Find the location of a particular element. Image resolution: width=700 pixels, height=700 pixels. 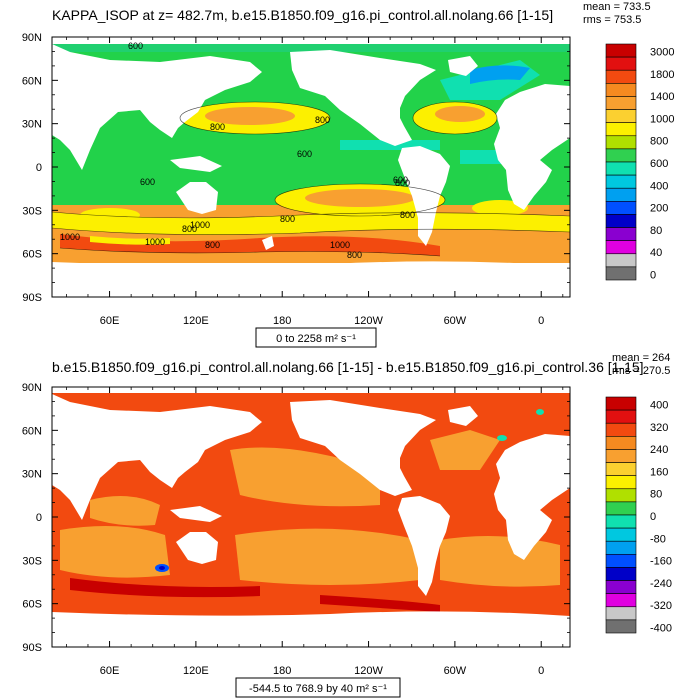

panel-1-range-box: 0 to 2258 m² s⁻¹ is located at coordinates (316, 337).